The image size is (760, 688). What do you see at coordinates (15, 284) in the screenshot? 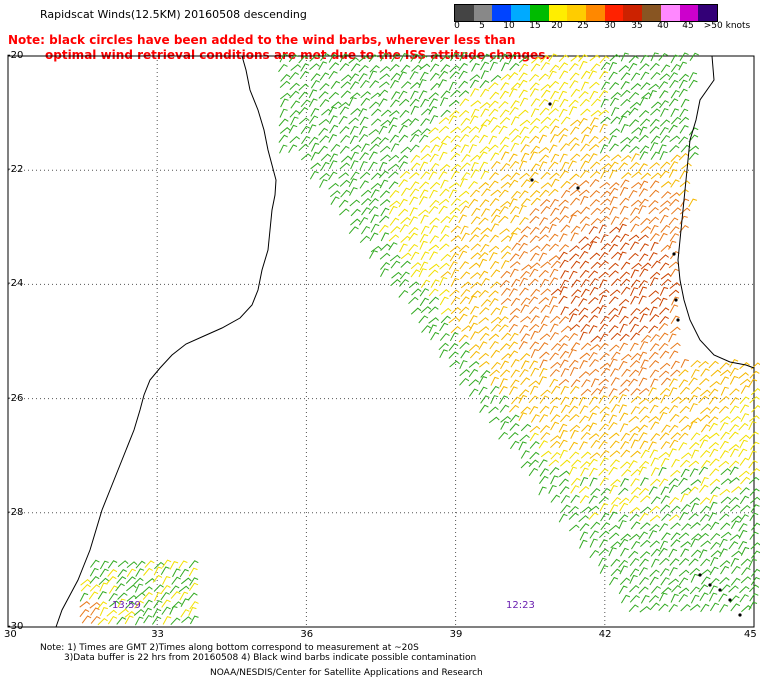
I see `latitude-label: -24` at bounding box center [15, 284].